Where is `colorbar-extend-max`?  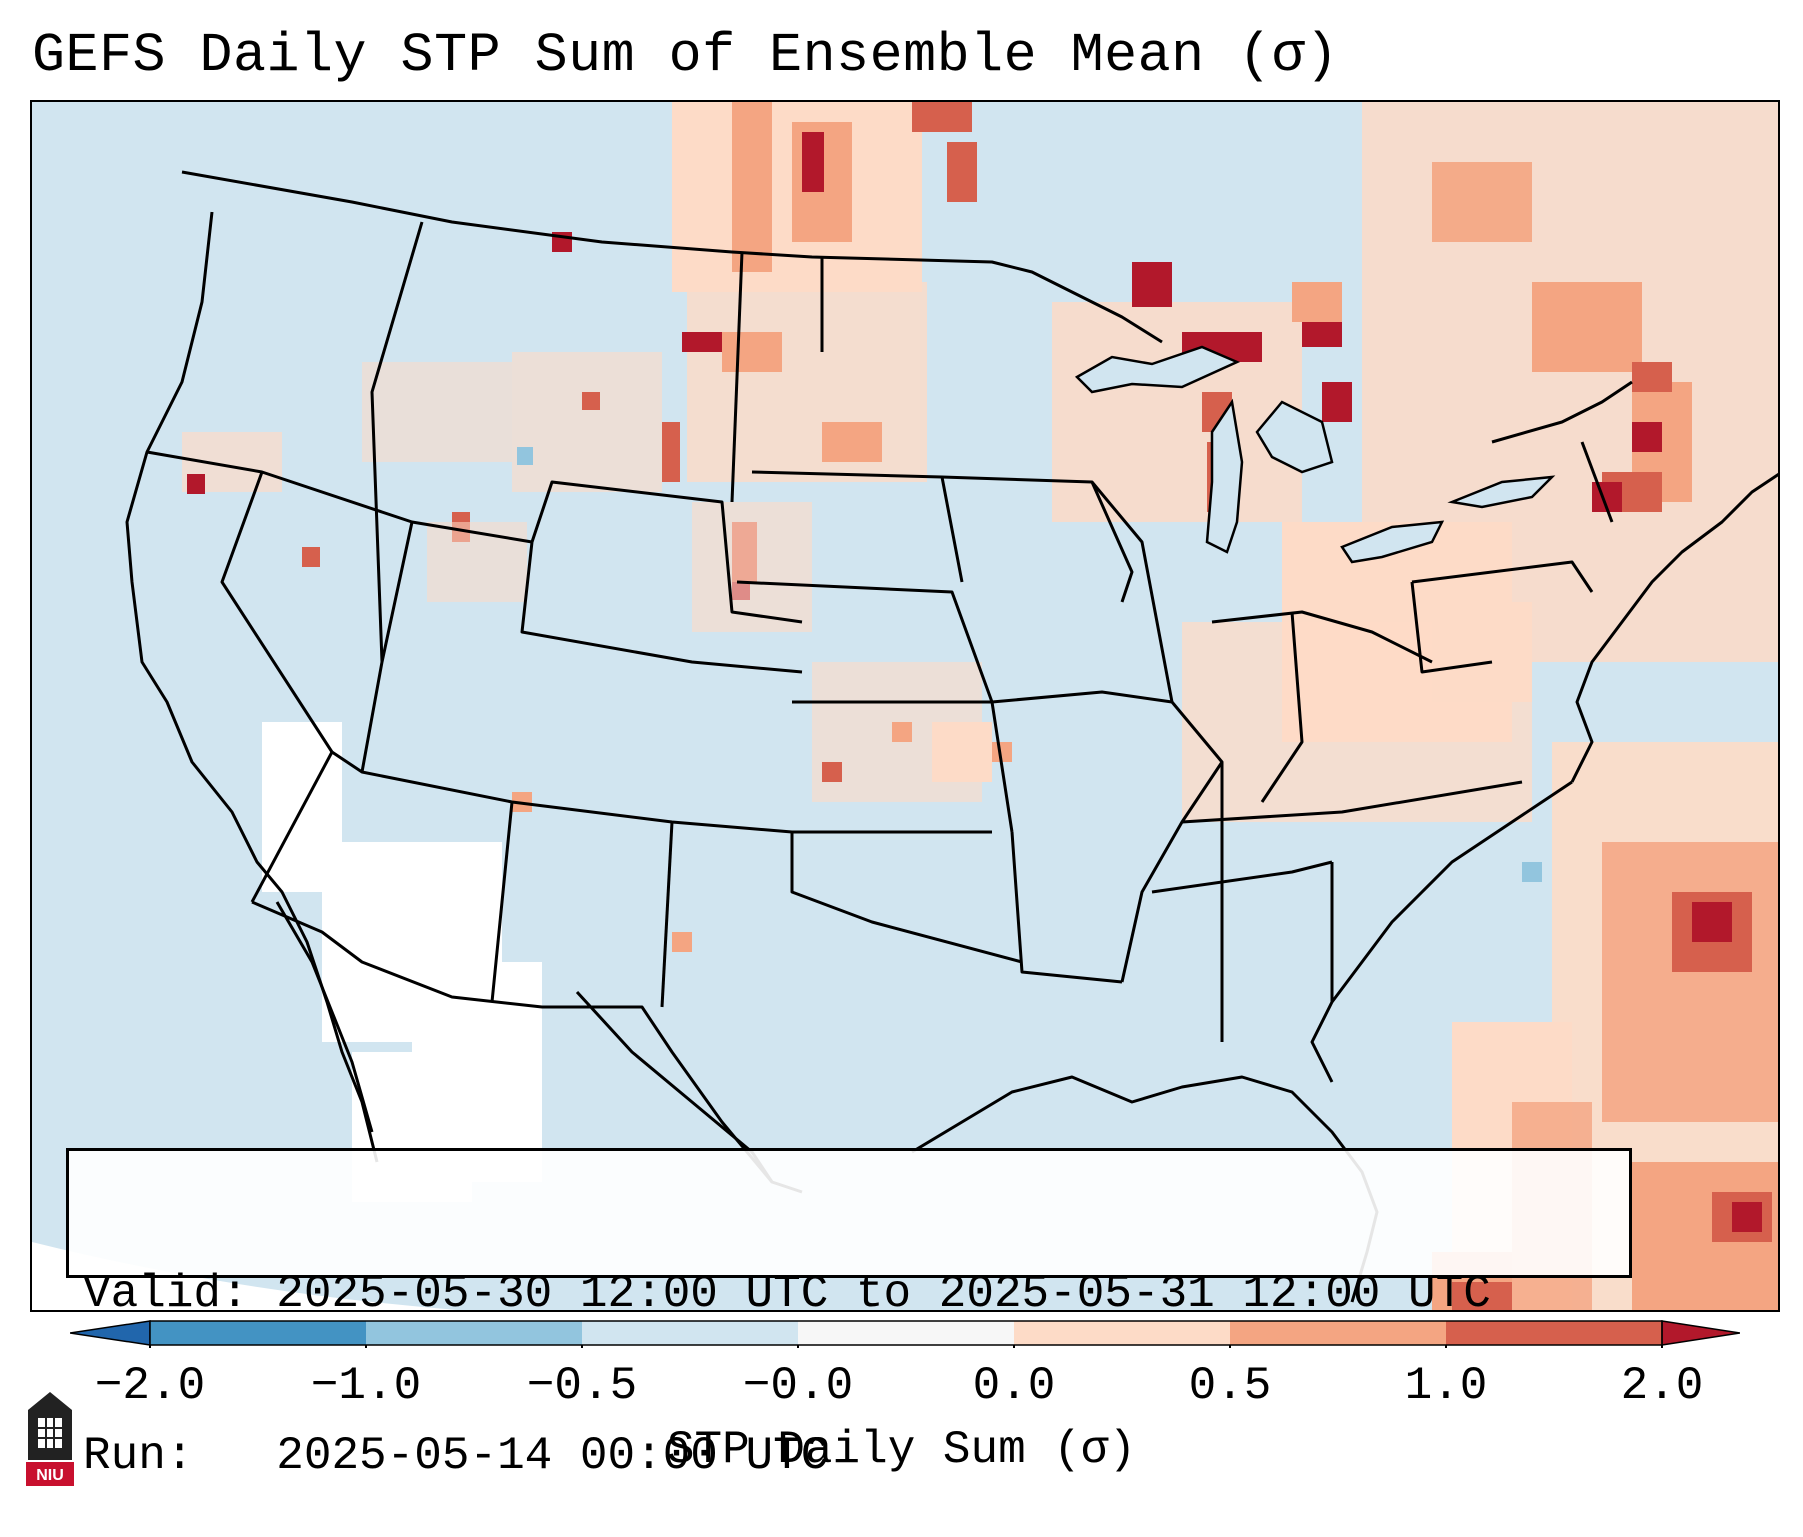 colorbar-extend-max is located at coordinates (1700, 1333).